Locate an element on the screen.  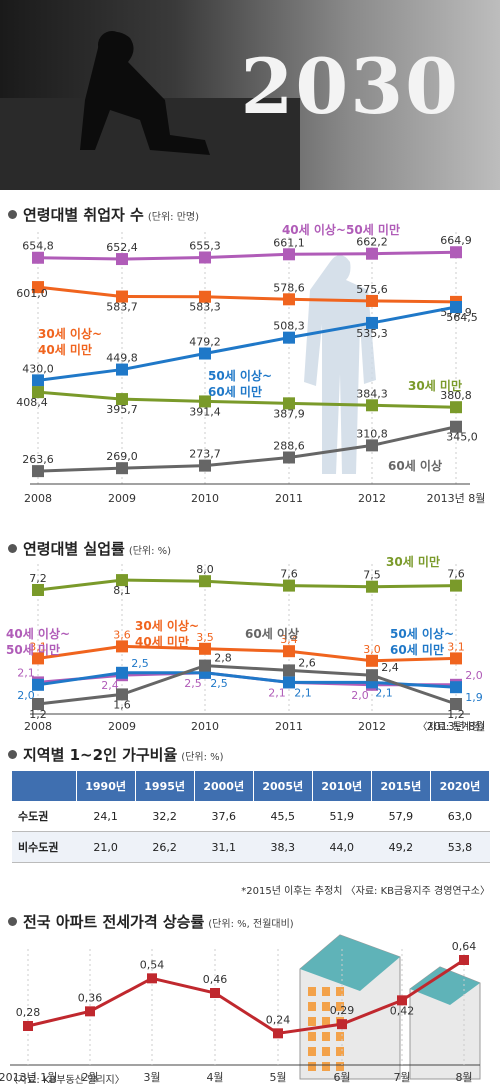
x-tick-label: 8월 is located at coordinates (463, 1077).